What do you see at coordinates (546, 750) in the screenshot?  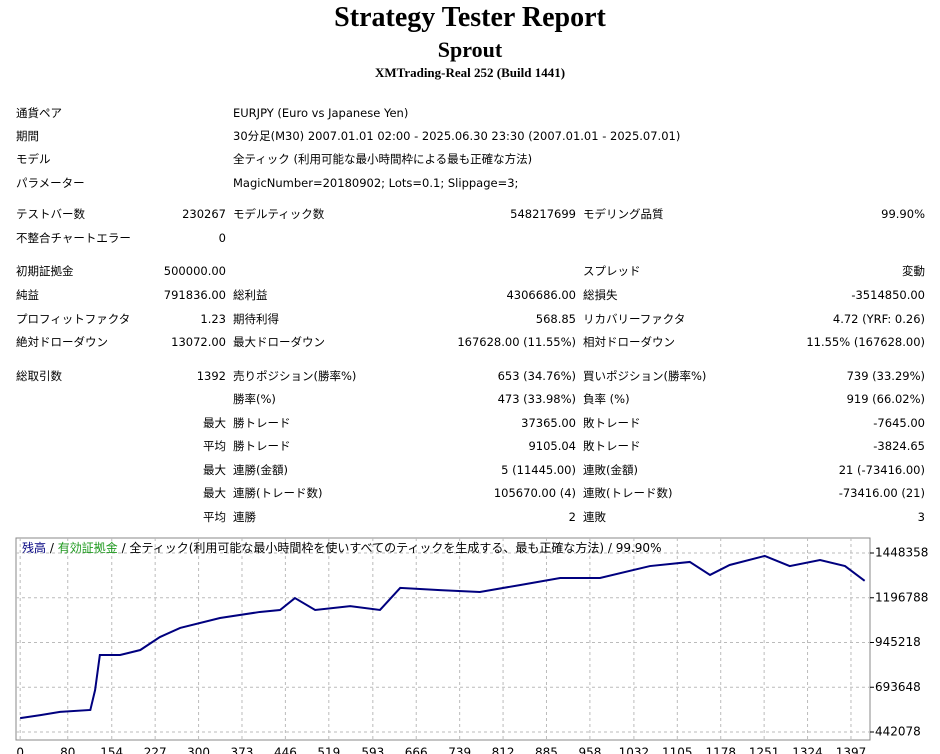 I see `x-tick-label: 885` at bounding box center [546, 750].